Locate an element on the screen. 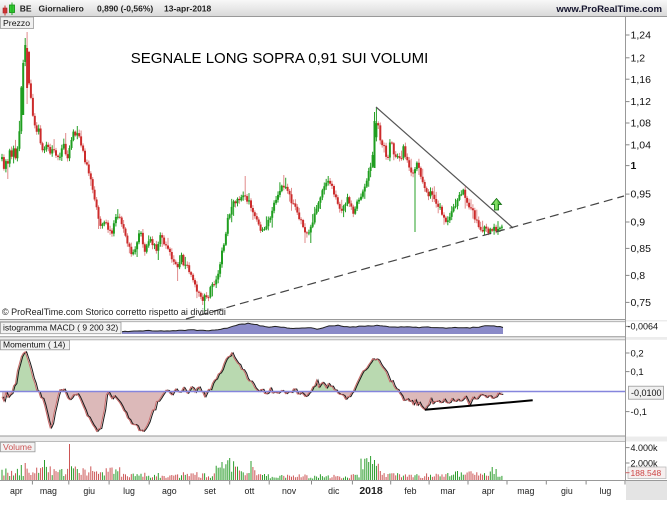 Image resolution: width=667 pixels, height=505 pixels. svg-text: 0,1 is located at coordinates (637, 372).